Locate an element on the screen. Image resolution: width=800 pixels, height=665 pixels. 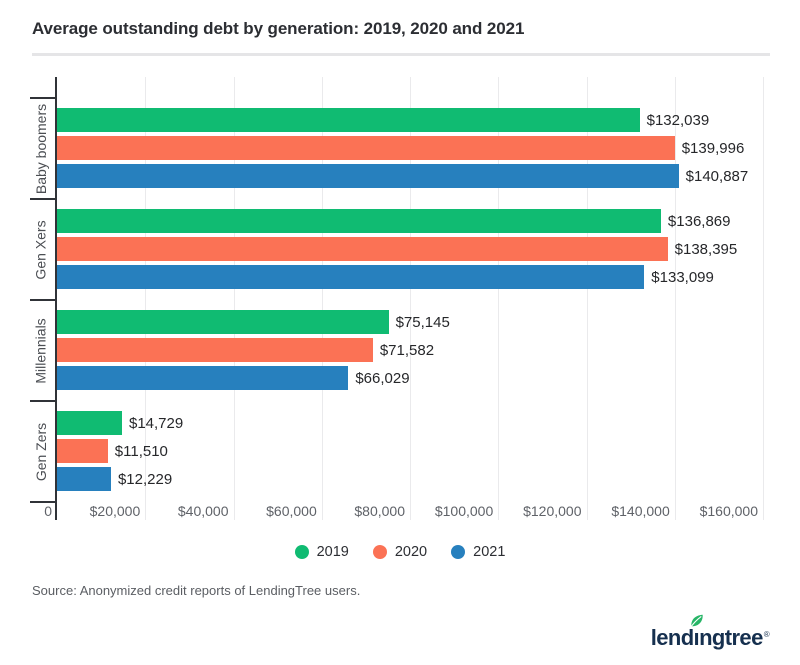
bar-row: $14,729 is located at coordinates (410, 423).